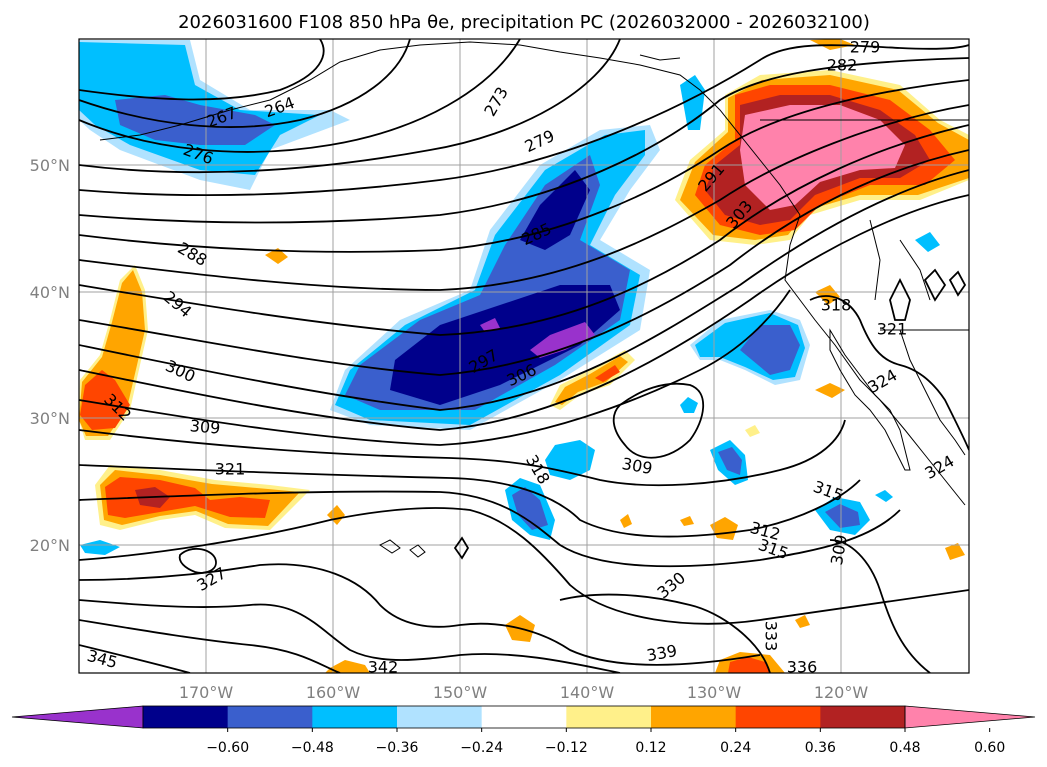 The width and height of the screenshot is (1047, 767). What do you see at coordinates (333, 692) in the screenshot?
I see `lon-label-160w: 160°W` at bounding box center [333, 692].